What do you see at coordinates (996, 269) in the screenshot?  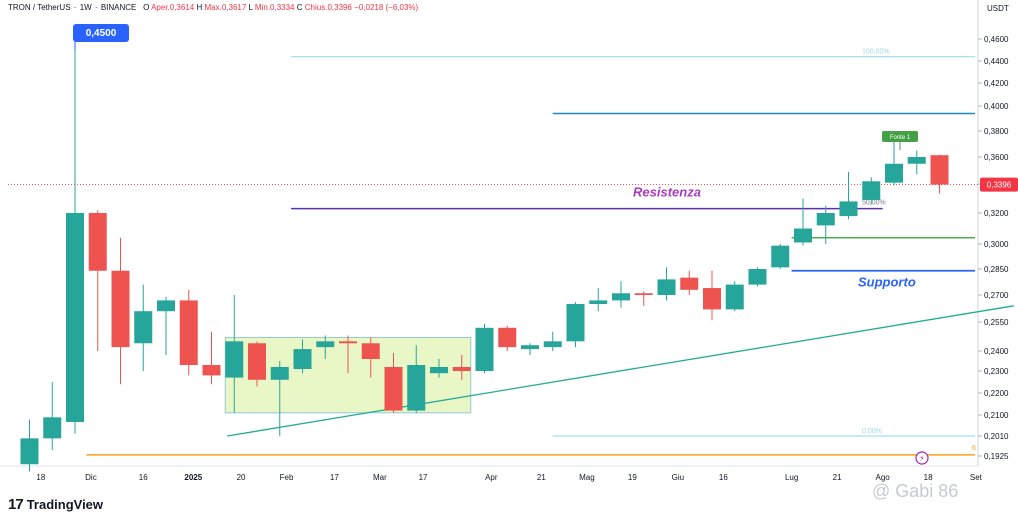 I see `y-tick-label: 0,2850` at bounding box center [996, 269].